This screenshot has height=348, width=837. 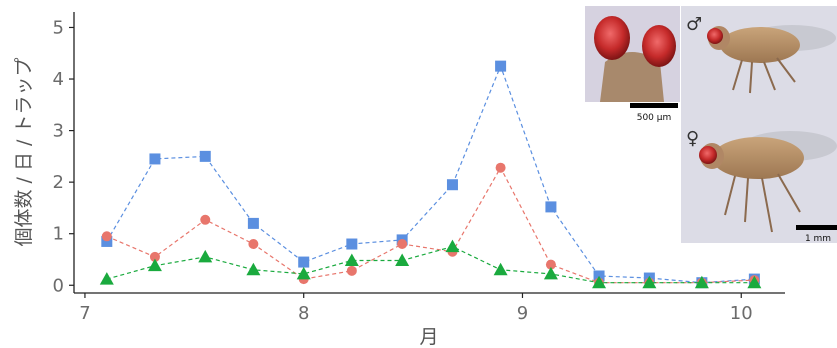 I want to click on female-body, so click(x=758, y=158).